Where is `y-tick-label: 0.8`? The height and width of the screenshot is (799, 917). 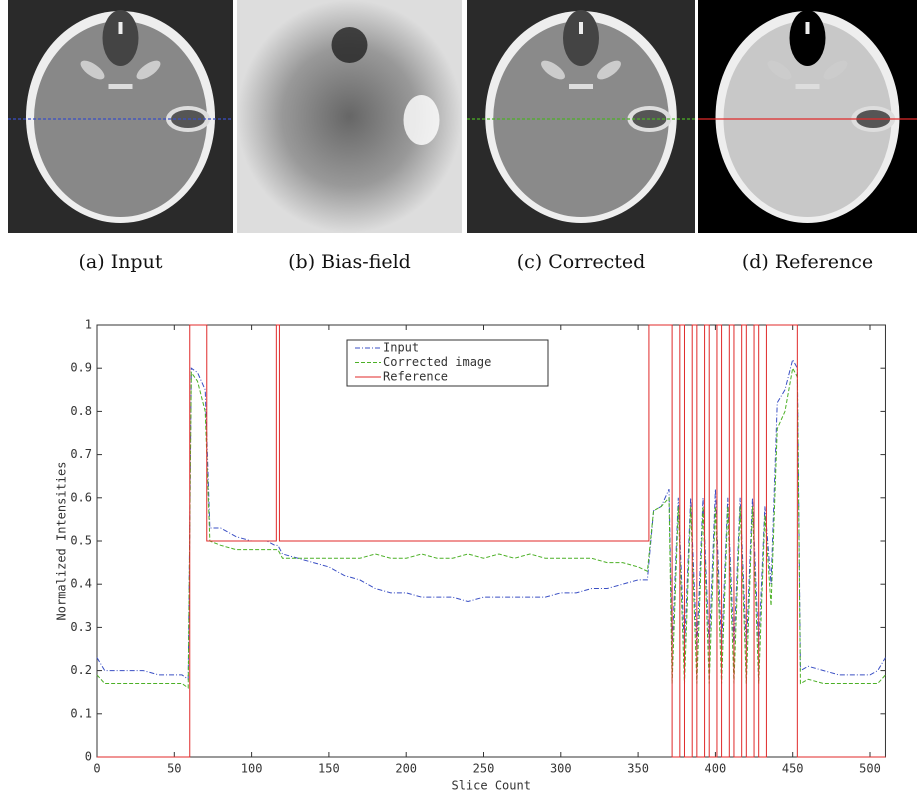 y-tick-label: 0.8 is located at coordinates (81, 411).